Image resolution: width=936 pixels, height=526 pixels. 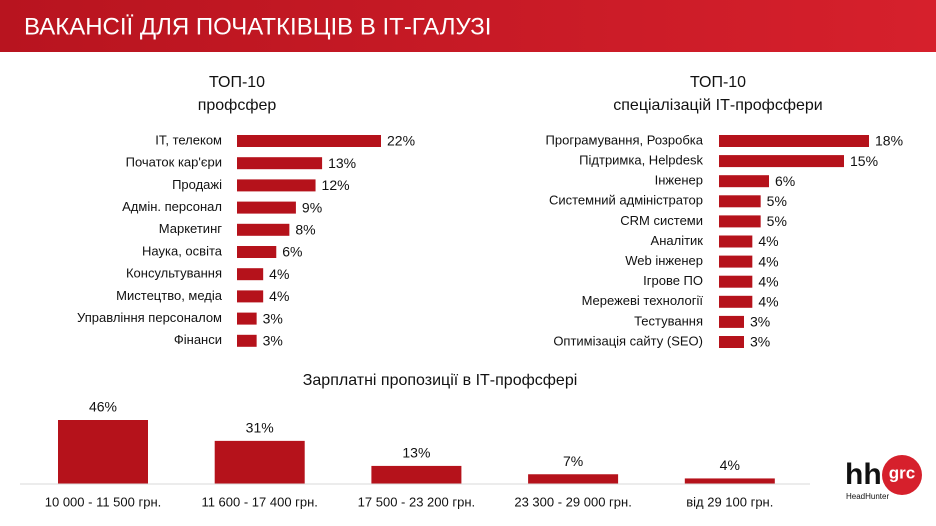 What do you see at coordinates (717, 105) in the screenshot?
I see `chart-subtitle: спеціалізацій ІТ-профсфери` at bounding box center [717, 105].